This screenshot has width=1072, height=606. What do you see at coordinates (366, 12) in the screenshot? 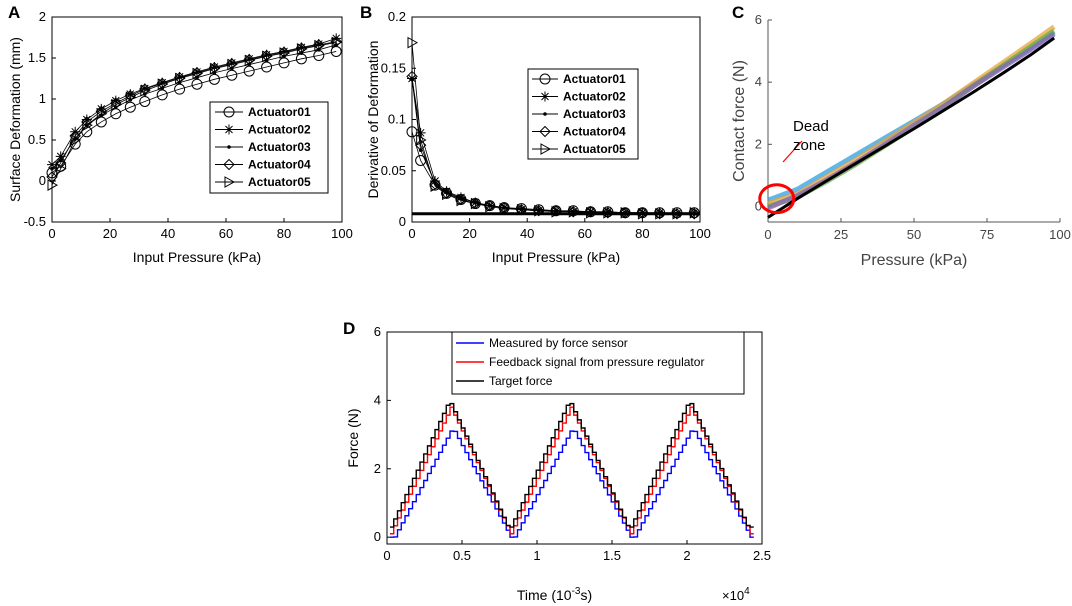
I see `panel-label-b: B` at bounding box center [366, 12].